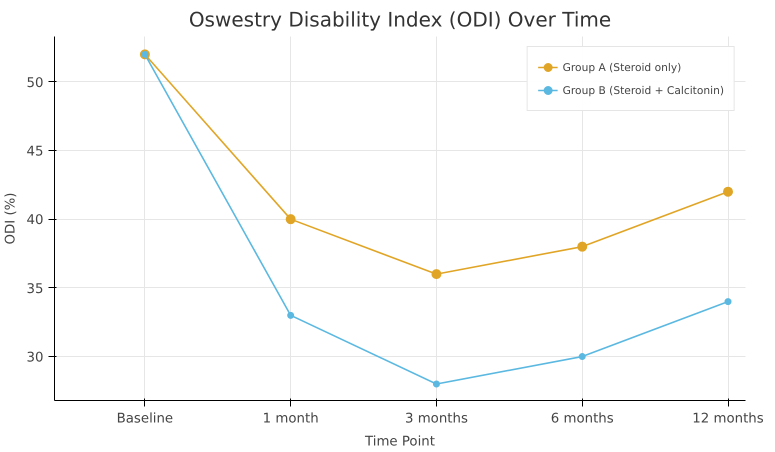 Image resolution: width=775 pixels, height=452 pixels. What do you see at coordinates (436, 419) in the screenshot?
I see `x-tick-label: 3 months` at bounding box center [436, 419].